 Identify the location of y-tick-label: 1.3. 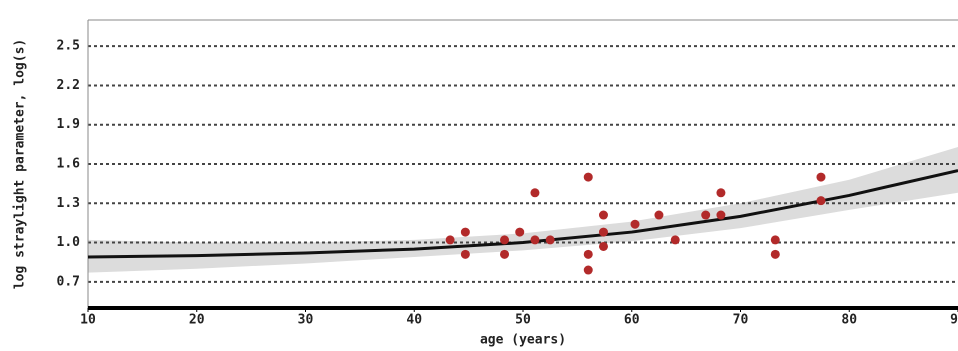
(68, 203).